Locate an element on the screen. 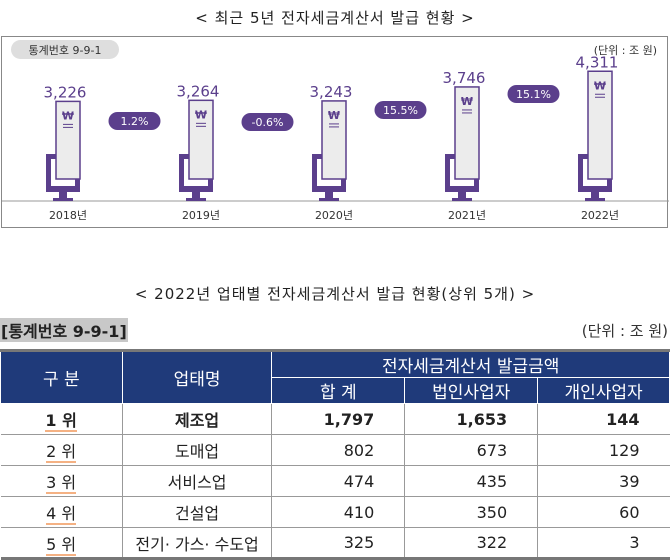 Image resolution: width=670 pixels, height=560 pixels. rank-cell: 1 위 is located at coordinates (61, 421).